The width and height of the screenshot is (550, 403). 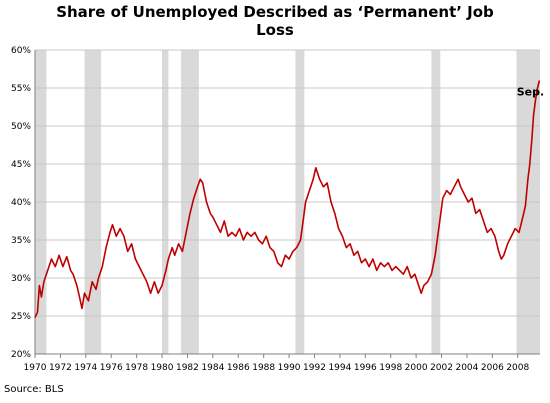 I want to click on y-tick-labels: 20% 25% 30% 35% 40% 45% 50% 55% 60%, so click(x=21, y=203).